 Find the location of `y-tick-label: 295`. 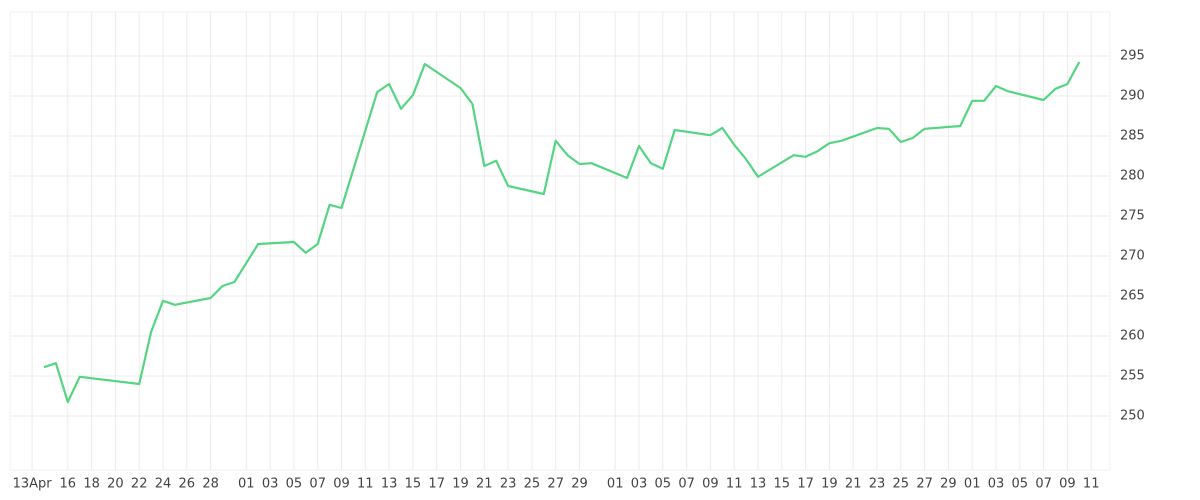

y-tick-label: 295 is located at coordinates (1132, 56).